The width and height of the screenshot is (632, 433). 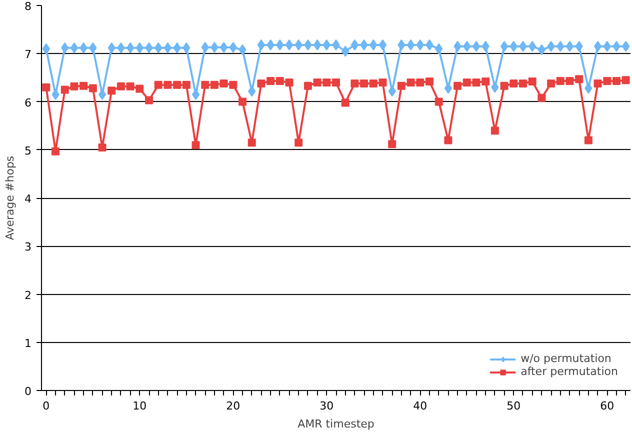 I want to click on y-tick-label: 3, so click(x=28, y=247).